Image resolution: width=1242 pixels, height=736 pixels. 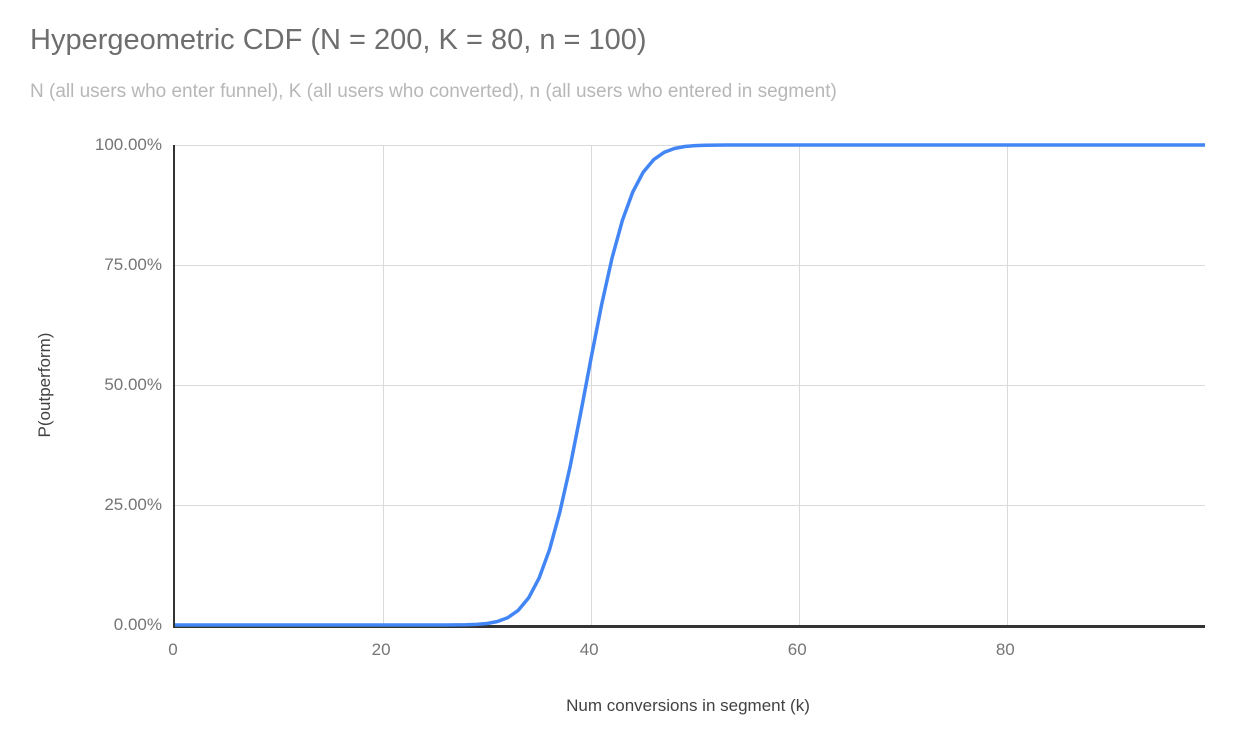 What do you see at coordinates (797, 649) in the screenshot?
I see `x-axis-tick-label: 60` at bounding box center [797, 649].